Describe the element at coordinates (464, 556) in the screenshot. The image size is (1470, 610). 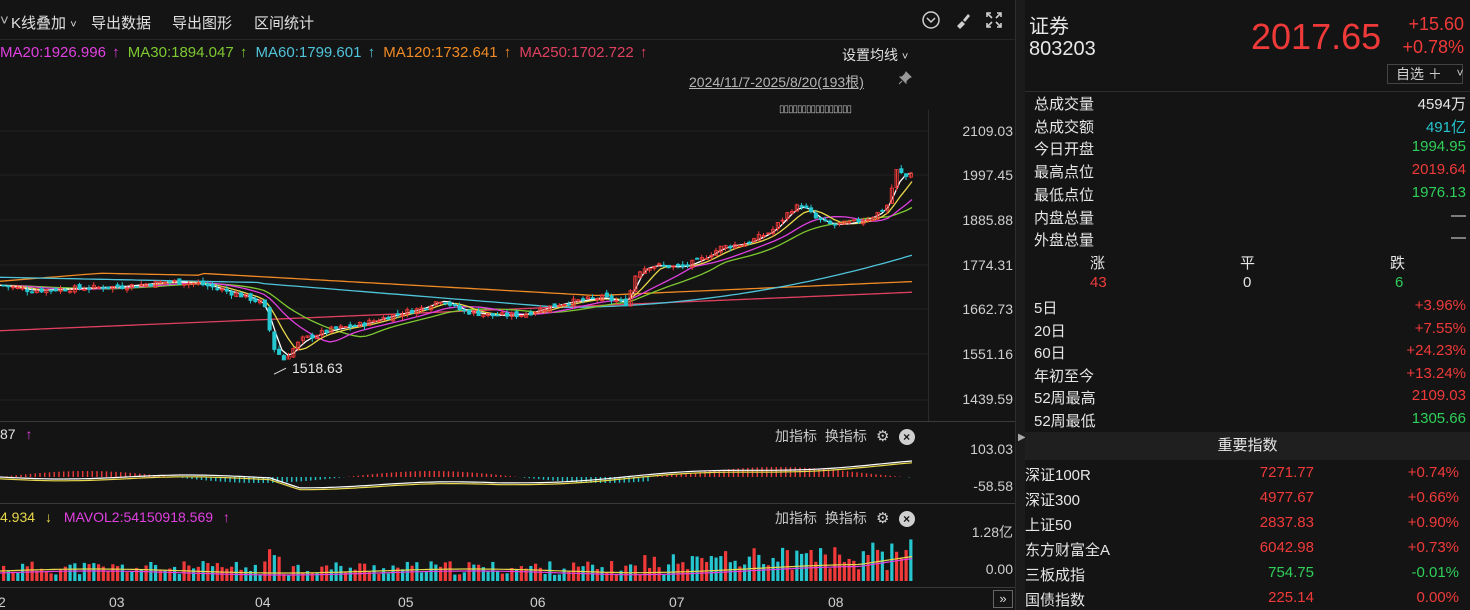
I see `volume-chart` at that location.